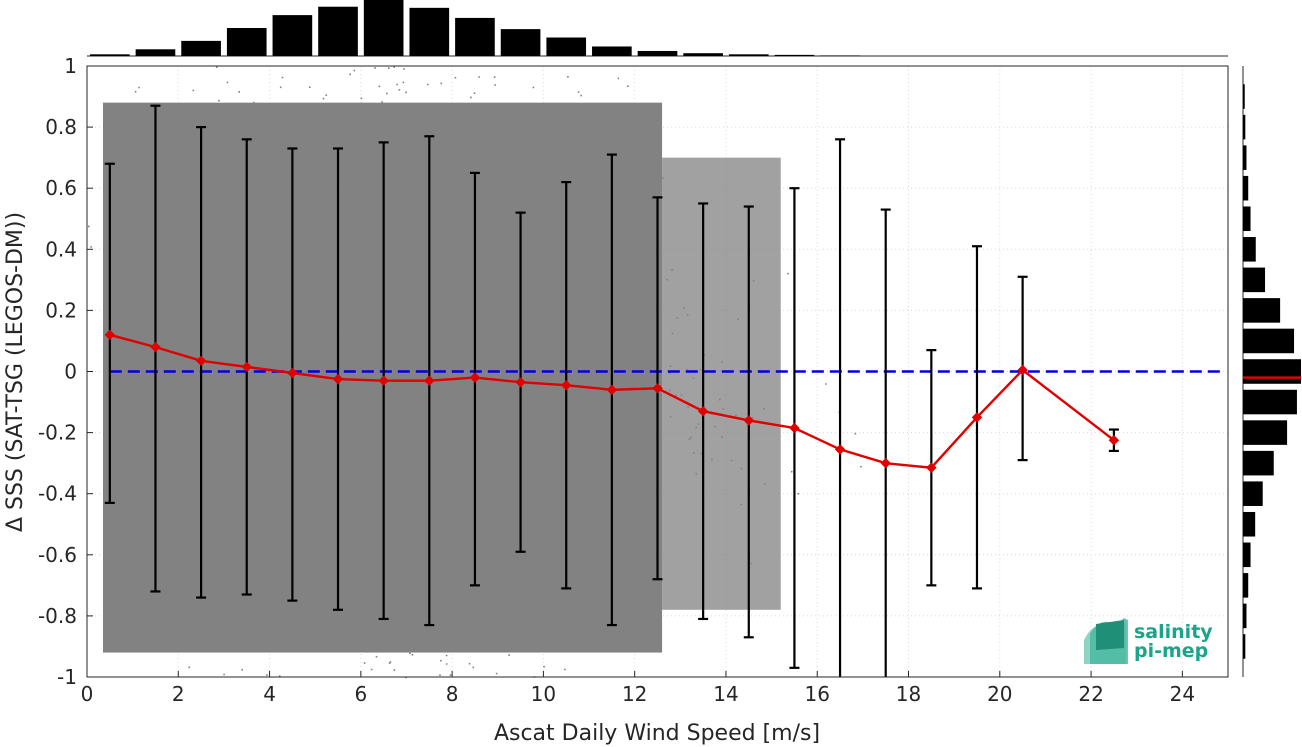  I want to click on y-tick-label: 0.2, so click(61, 310).